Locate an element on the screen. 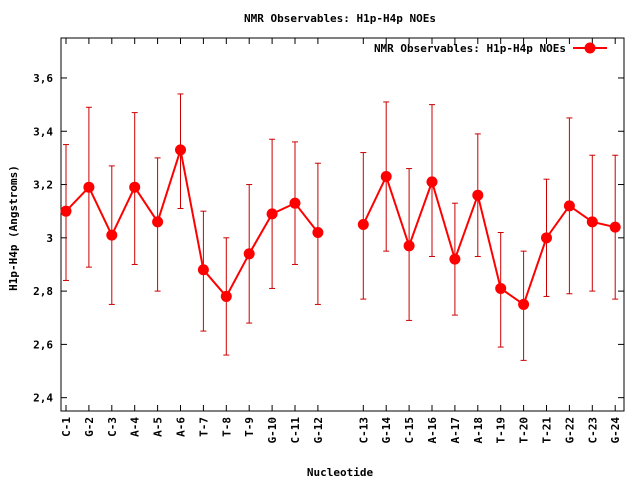 The image size is (640, 480). x-tick-label: C-15 is located at coordinates (409, 430).